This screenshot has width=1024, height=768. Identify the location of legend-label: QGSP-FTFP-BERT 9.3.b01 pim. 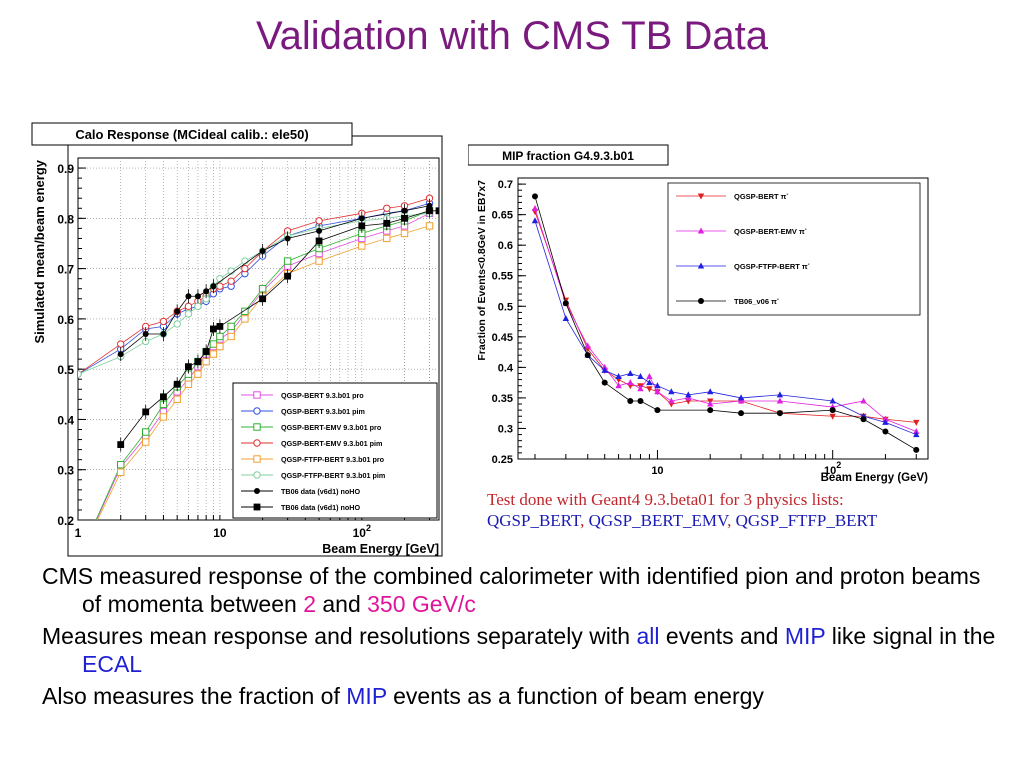
(333, 475).